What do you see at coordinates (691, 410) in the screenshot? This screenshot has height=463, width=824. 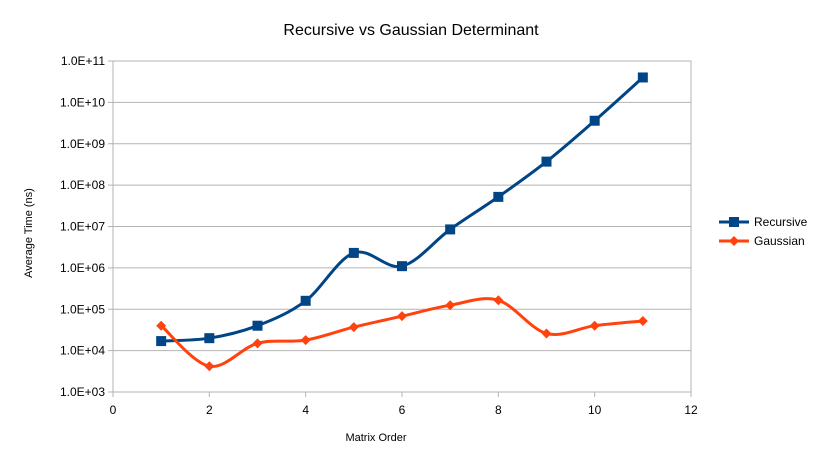 I see `x-tick-label: 12` at bounding box center [691, 410].